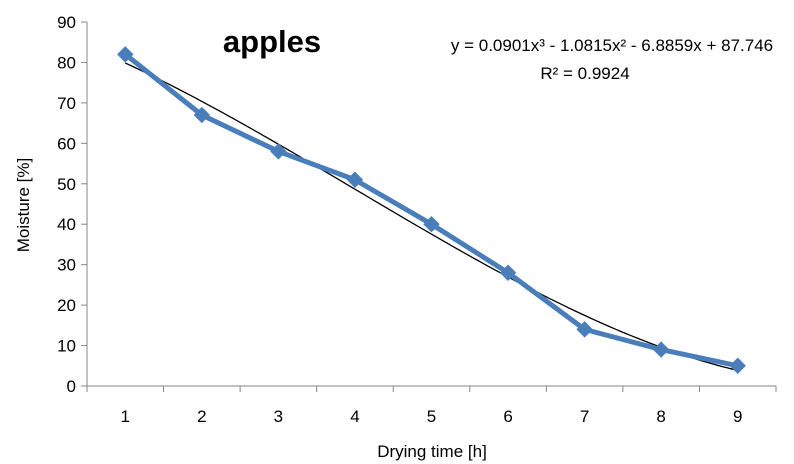 The width and height of the screenshot is (794, 464). What do you see at coordinates (354, 416) in the screenshot?
I see `x-tick-label: 4` at bounding box center [354, 416].